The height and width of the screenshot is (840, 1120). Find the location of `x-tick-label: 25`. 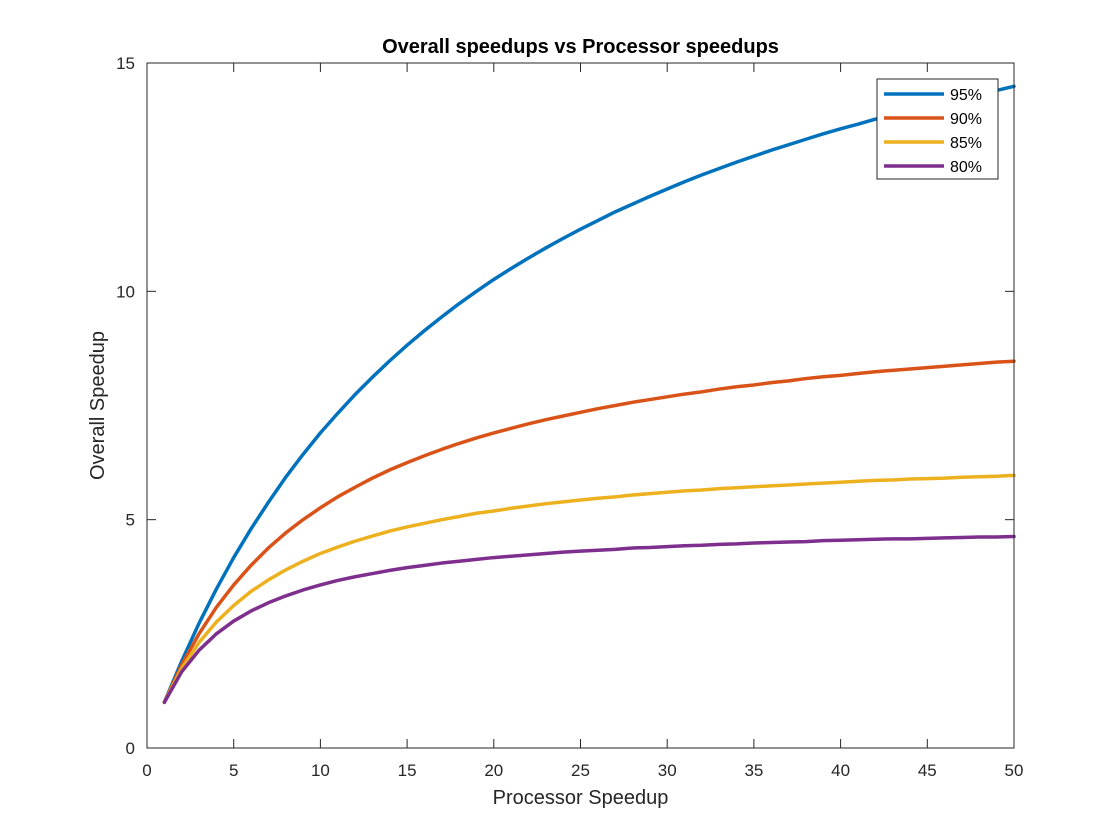

x-tick-label: 25 is located at coordinates (580, 770).